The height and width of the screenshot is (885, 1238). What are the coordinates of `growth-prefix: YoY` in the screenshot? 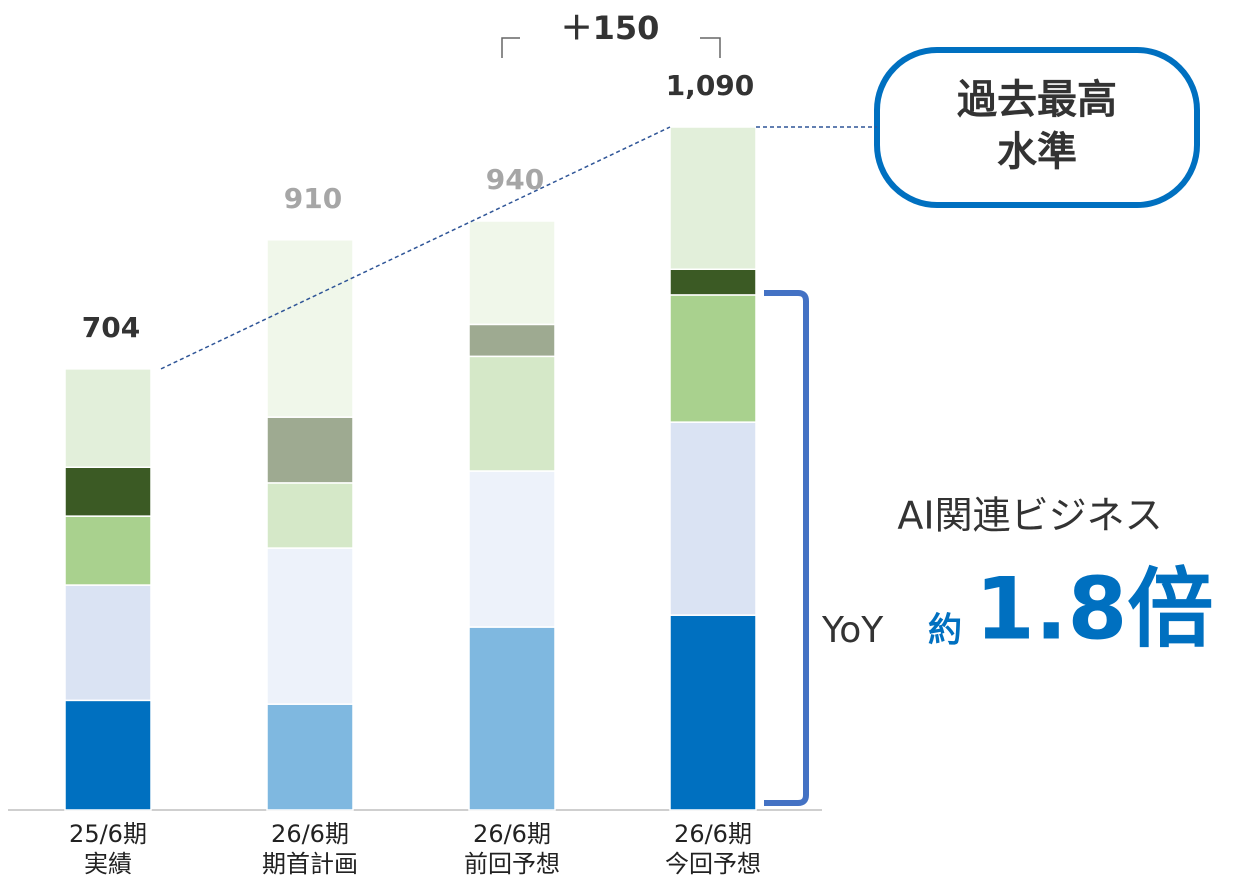 It's located at (852, 630).